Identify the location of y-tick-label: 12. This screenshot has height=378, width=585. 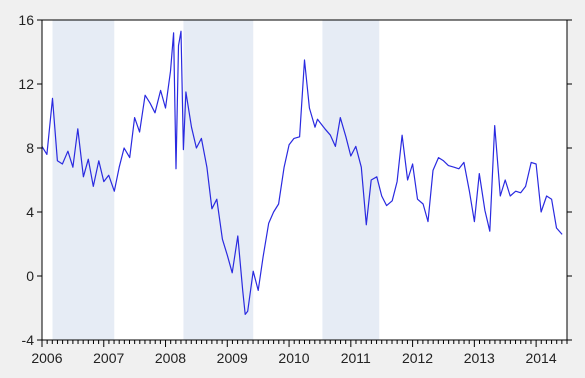
(26, 84).